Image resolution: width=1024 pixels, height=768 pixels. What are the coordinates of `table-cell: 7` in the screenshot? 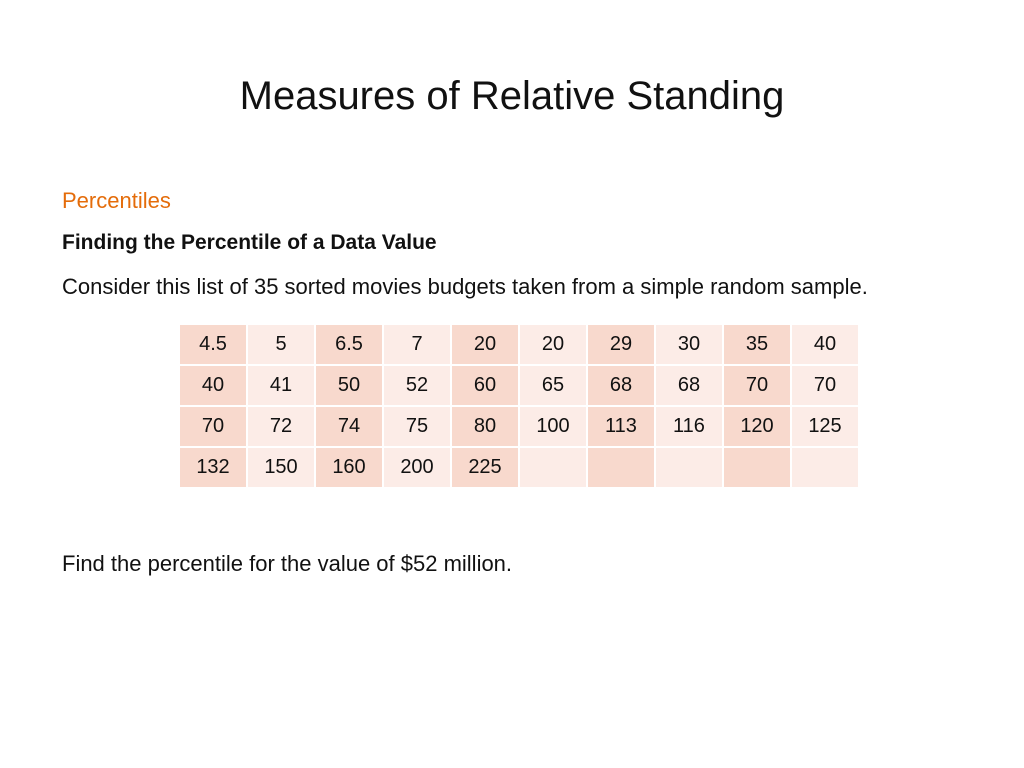 It's located at (418, 345).